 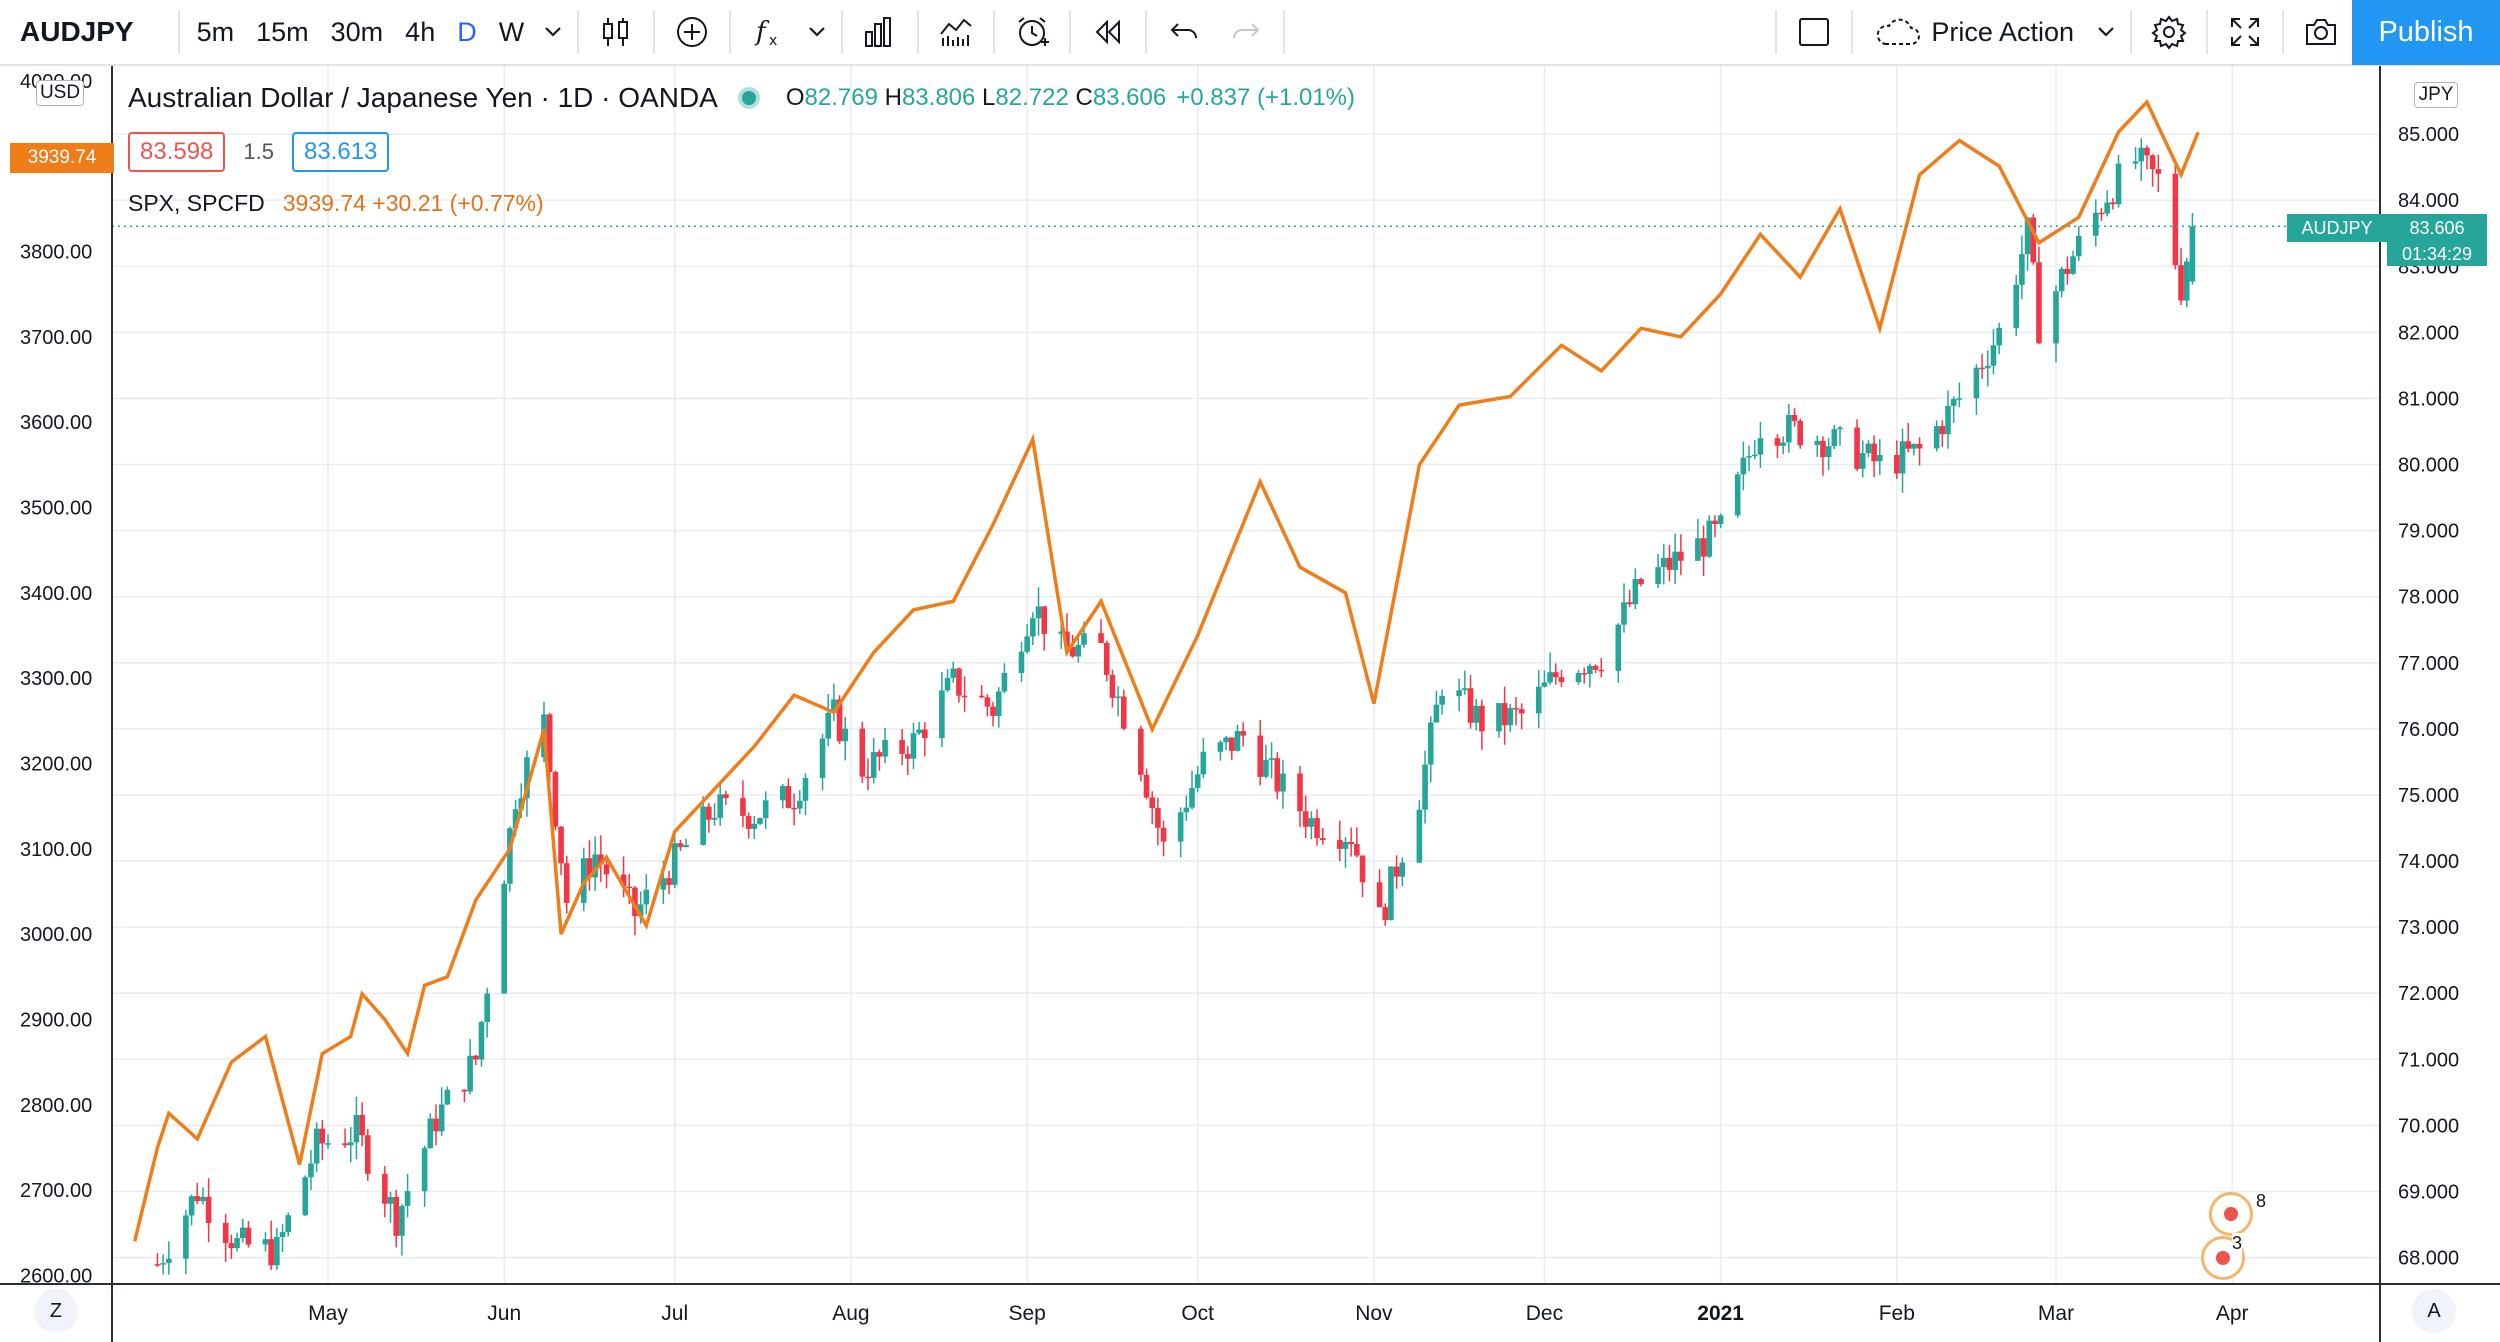 What do you see at coordinates (2321, 32) in the screenshot?
I see `snapshot-button` at bounding box center [2321, 32].